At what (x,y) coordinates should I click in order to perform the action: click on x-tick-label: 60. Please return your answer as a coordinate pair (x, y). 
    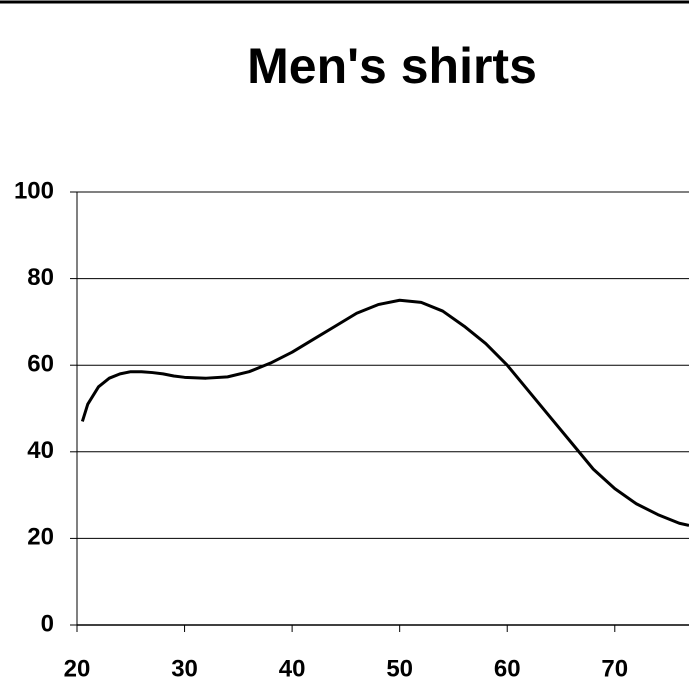
    Looking at the image, I should click on (507, 668).